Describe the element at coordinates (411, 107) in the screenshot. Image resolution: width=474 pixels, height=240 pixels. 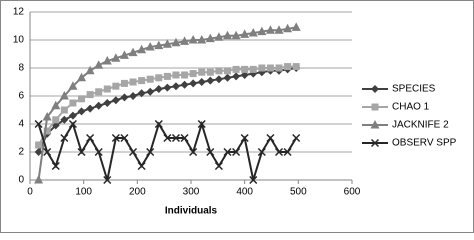
I see `legend-label: CHAO 1` at that location.